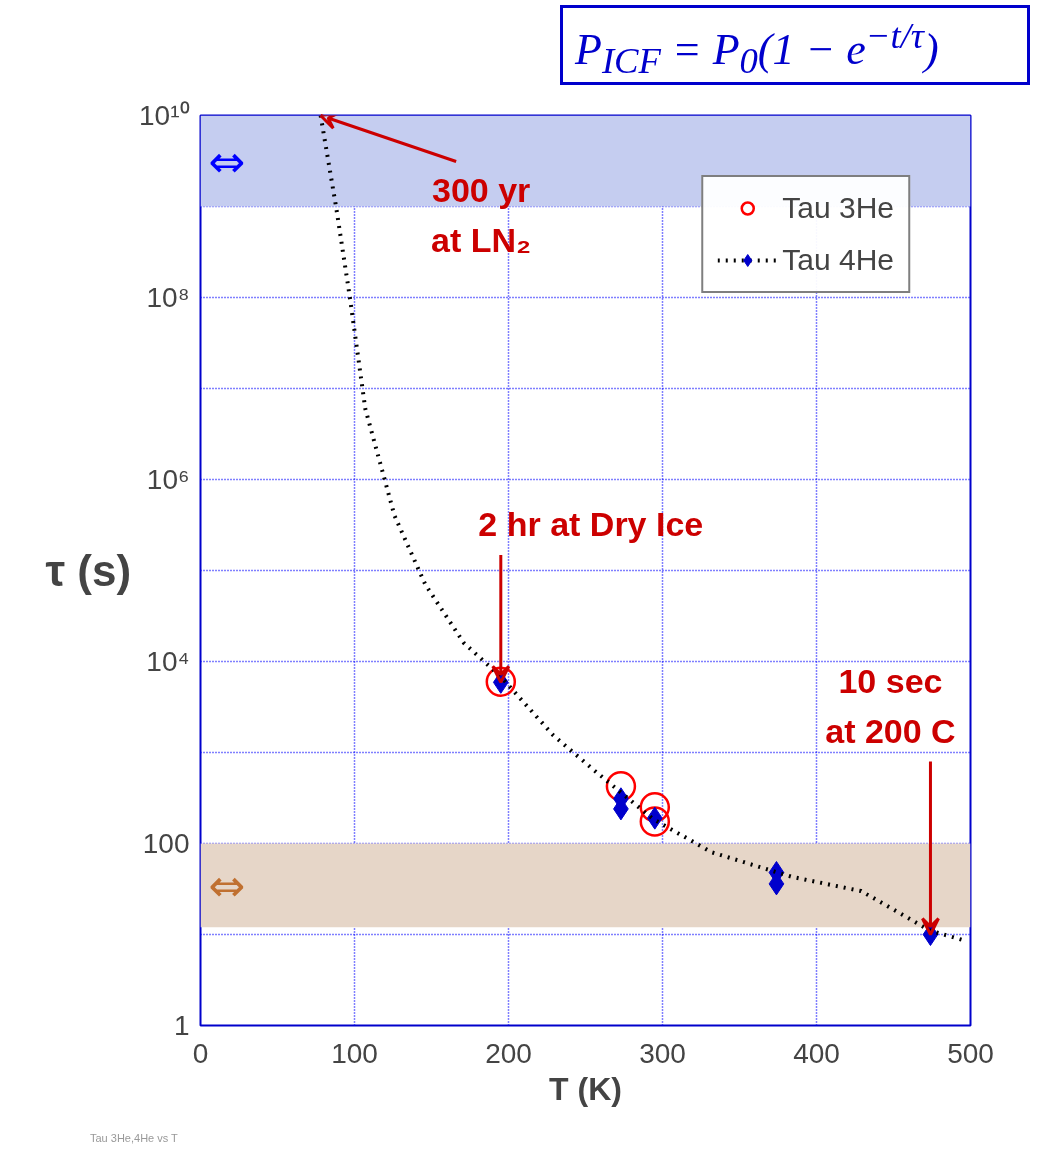 This screenshot has width=1044, height=1153. I want to click on text: Tau 3He,4He vs T, so click(134, 1138).